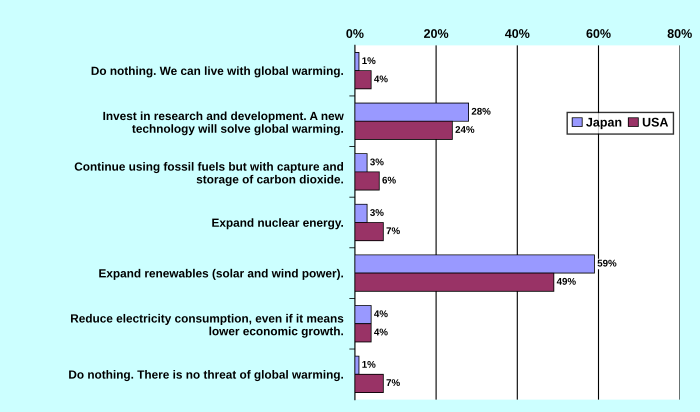 The image size is (700, 412). What do you see at coordinates (221, 274) in the screenshot?
I see `y-tick-label: Expand renewables (solar and wind power).` at bounding box center [221, 274].